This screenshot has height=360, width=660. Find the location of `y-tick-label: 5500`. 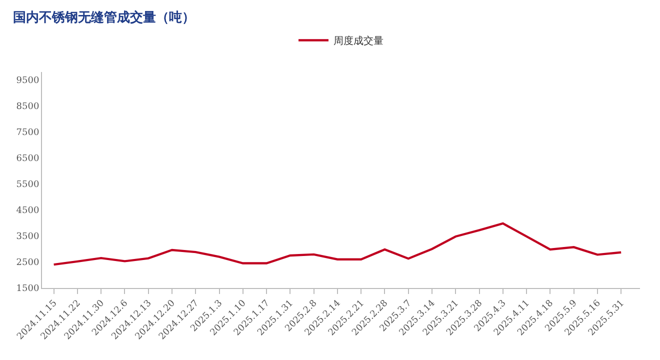

y-tick-label: 5500 is located at coordinates (28, 185).